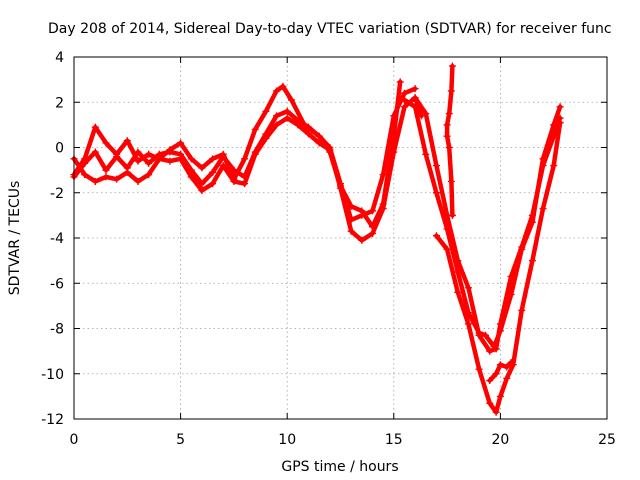  What do you see at coordinates (180, 440) in the screenshot?
I see `x-tick-label: 5` at bounding box center [180, 440].